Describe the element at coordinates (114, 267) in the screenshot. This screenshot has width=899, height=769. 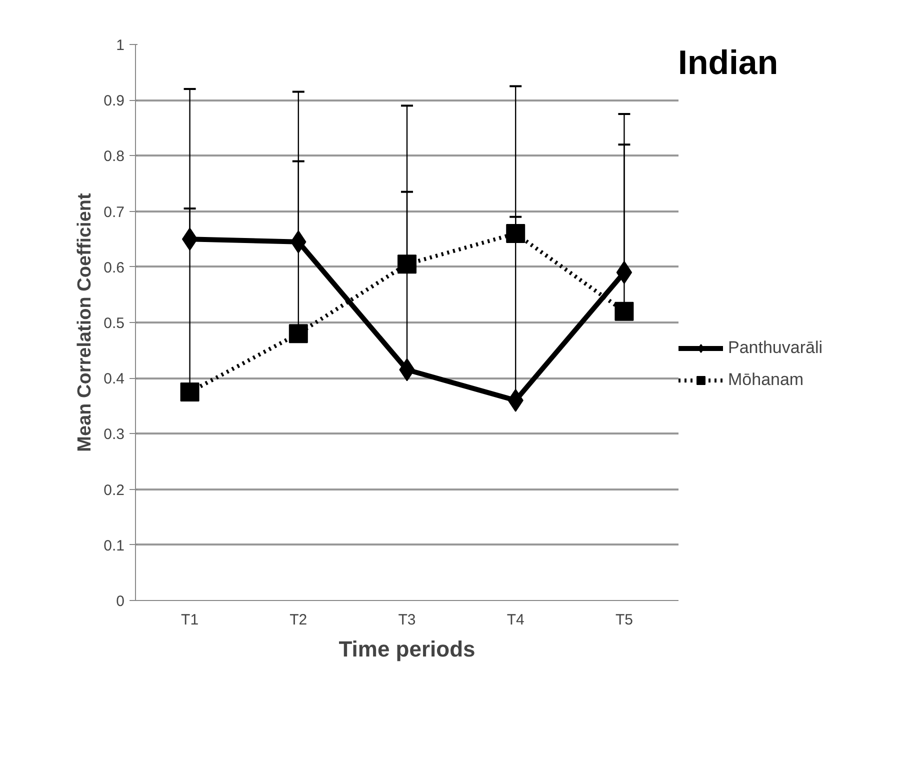
I see `y-tick-label: 0.6` at that location.